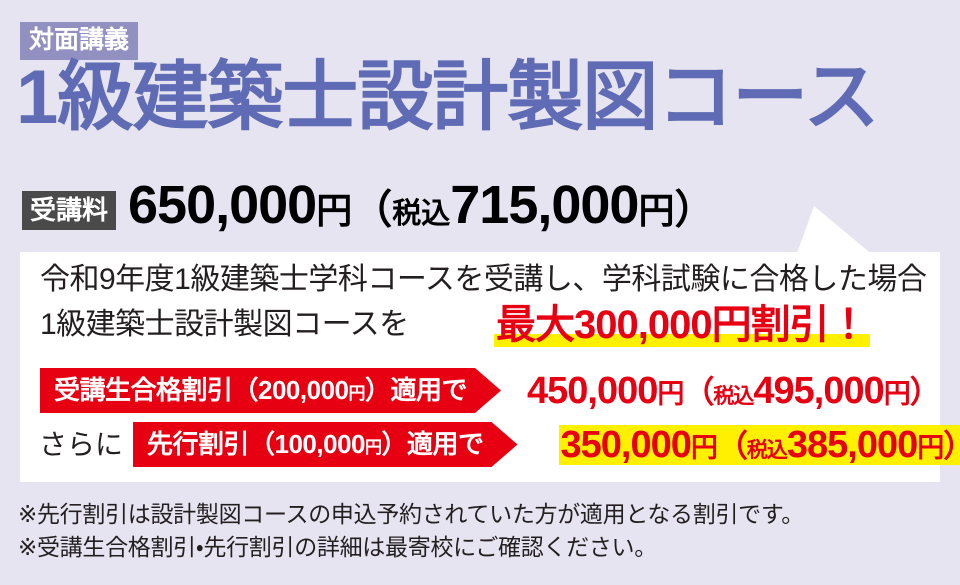 This screenshot has width=960, height=585. Describe the element at coordinates (835, 231) in the screenshot. I see `callout-pointer-shape` at that location.